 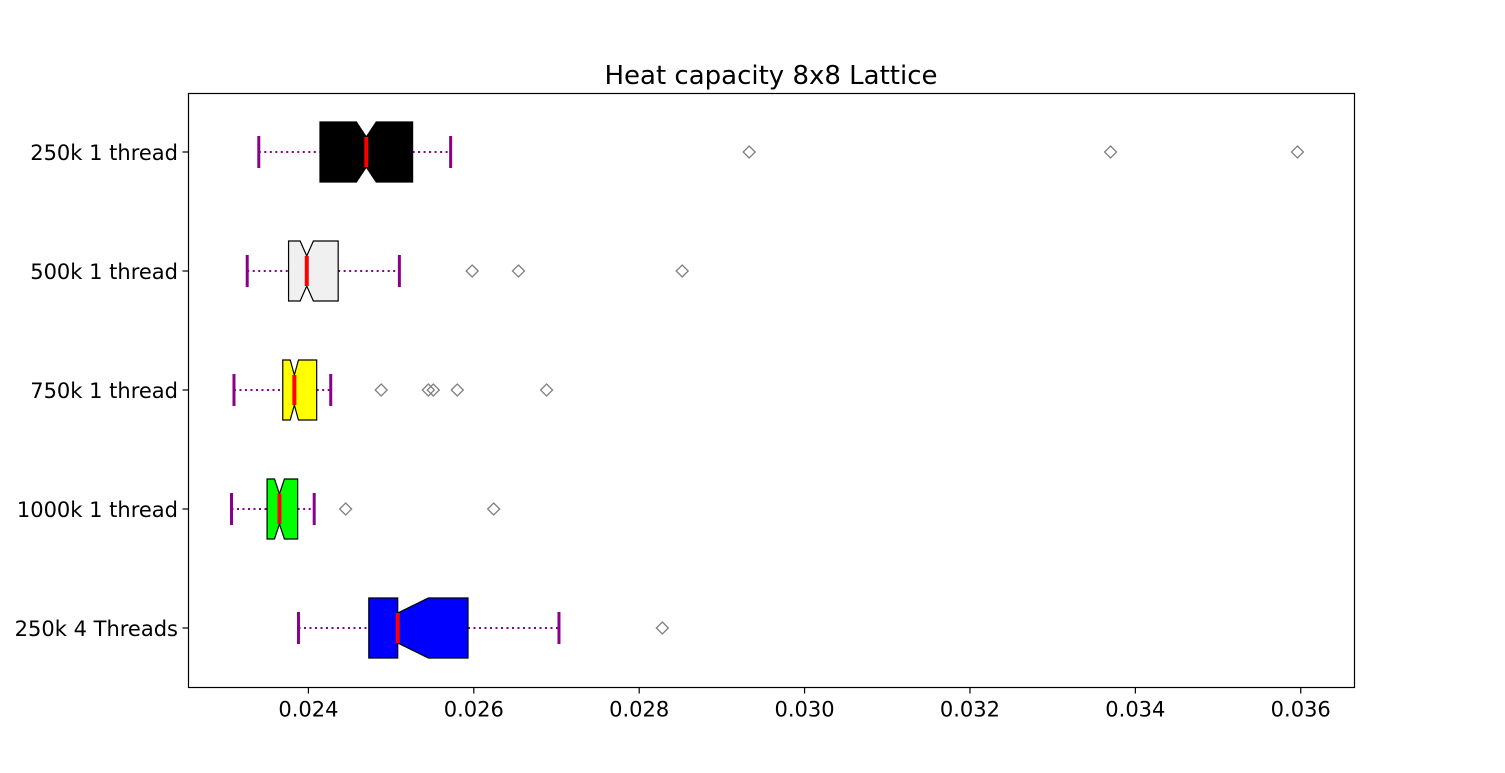 I want to click on y-tick-label: 750k 1 thread, so click(x=104, y=391).